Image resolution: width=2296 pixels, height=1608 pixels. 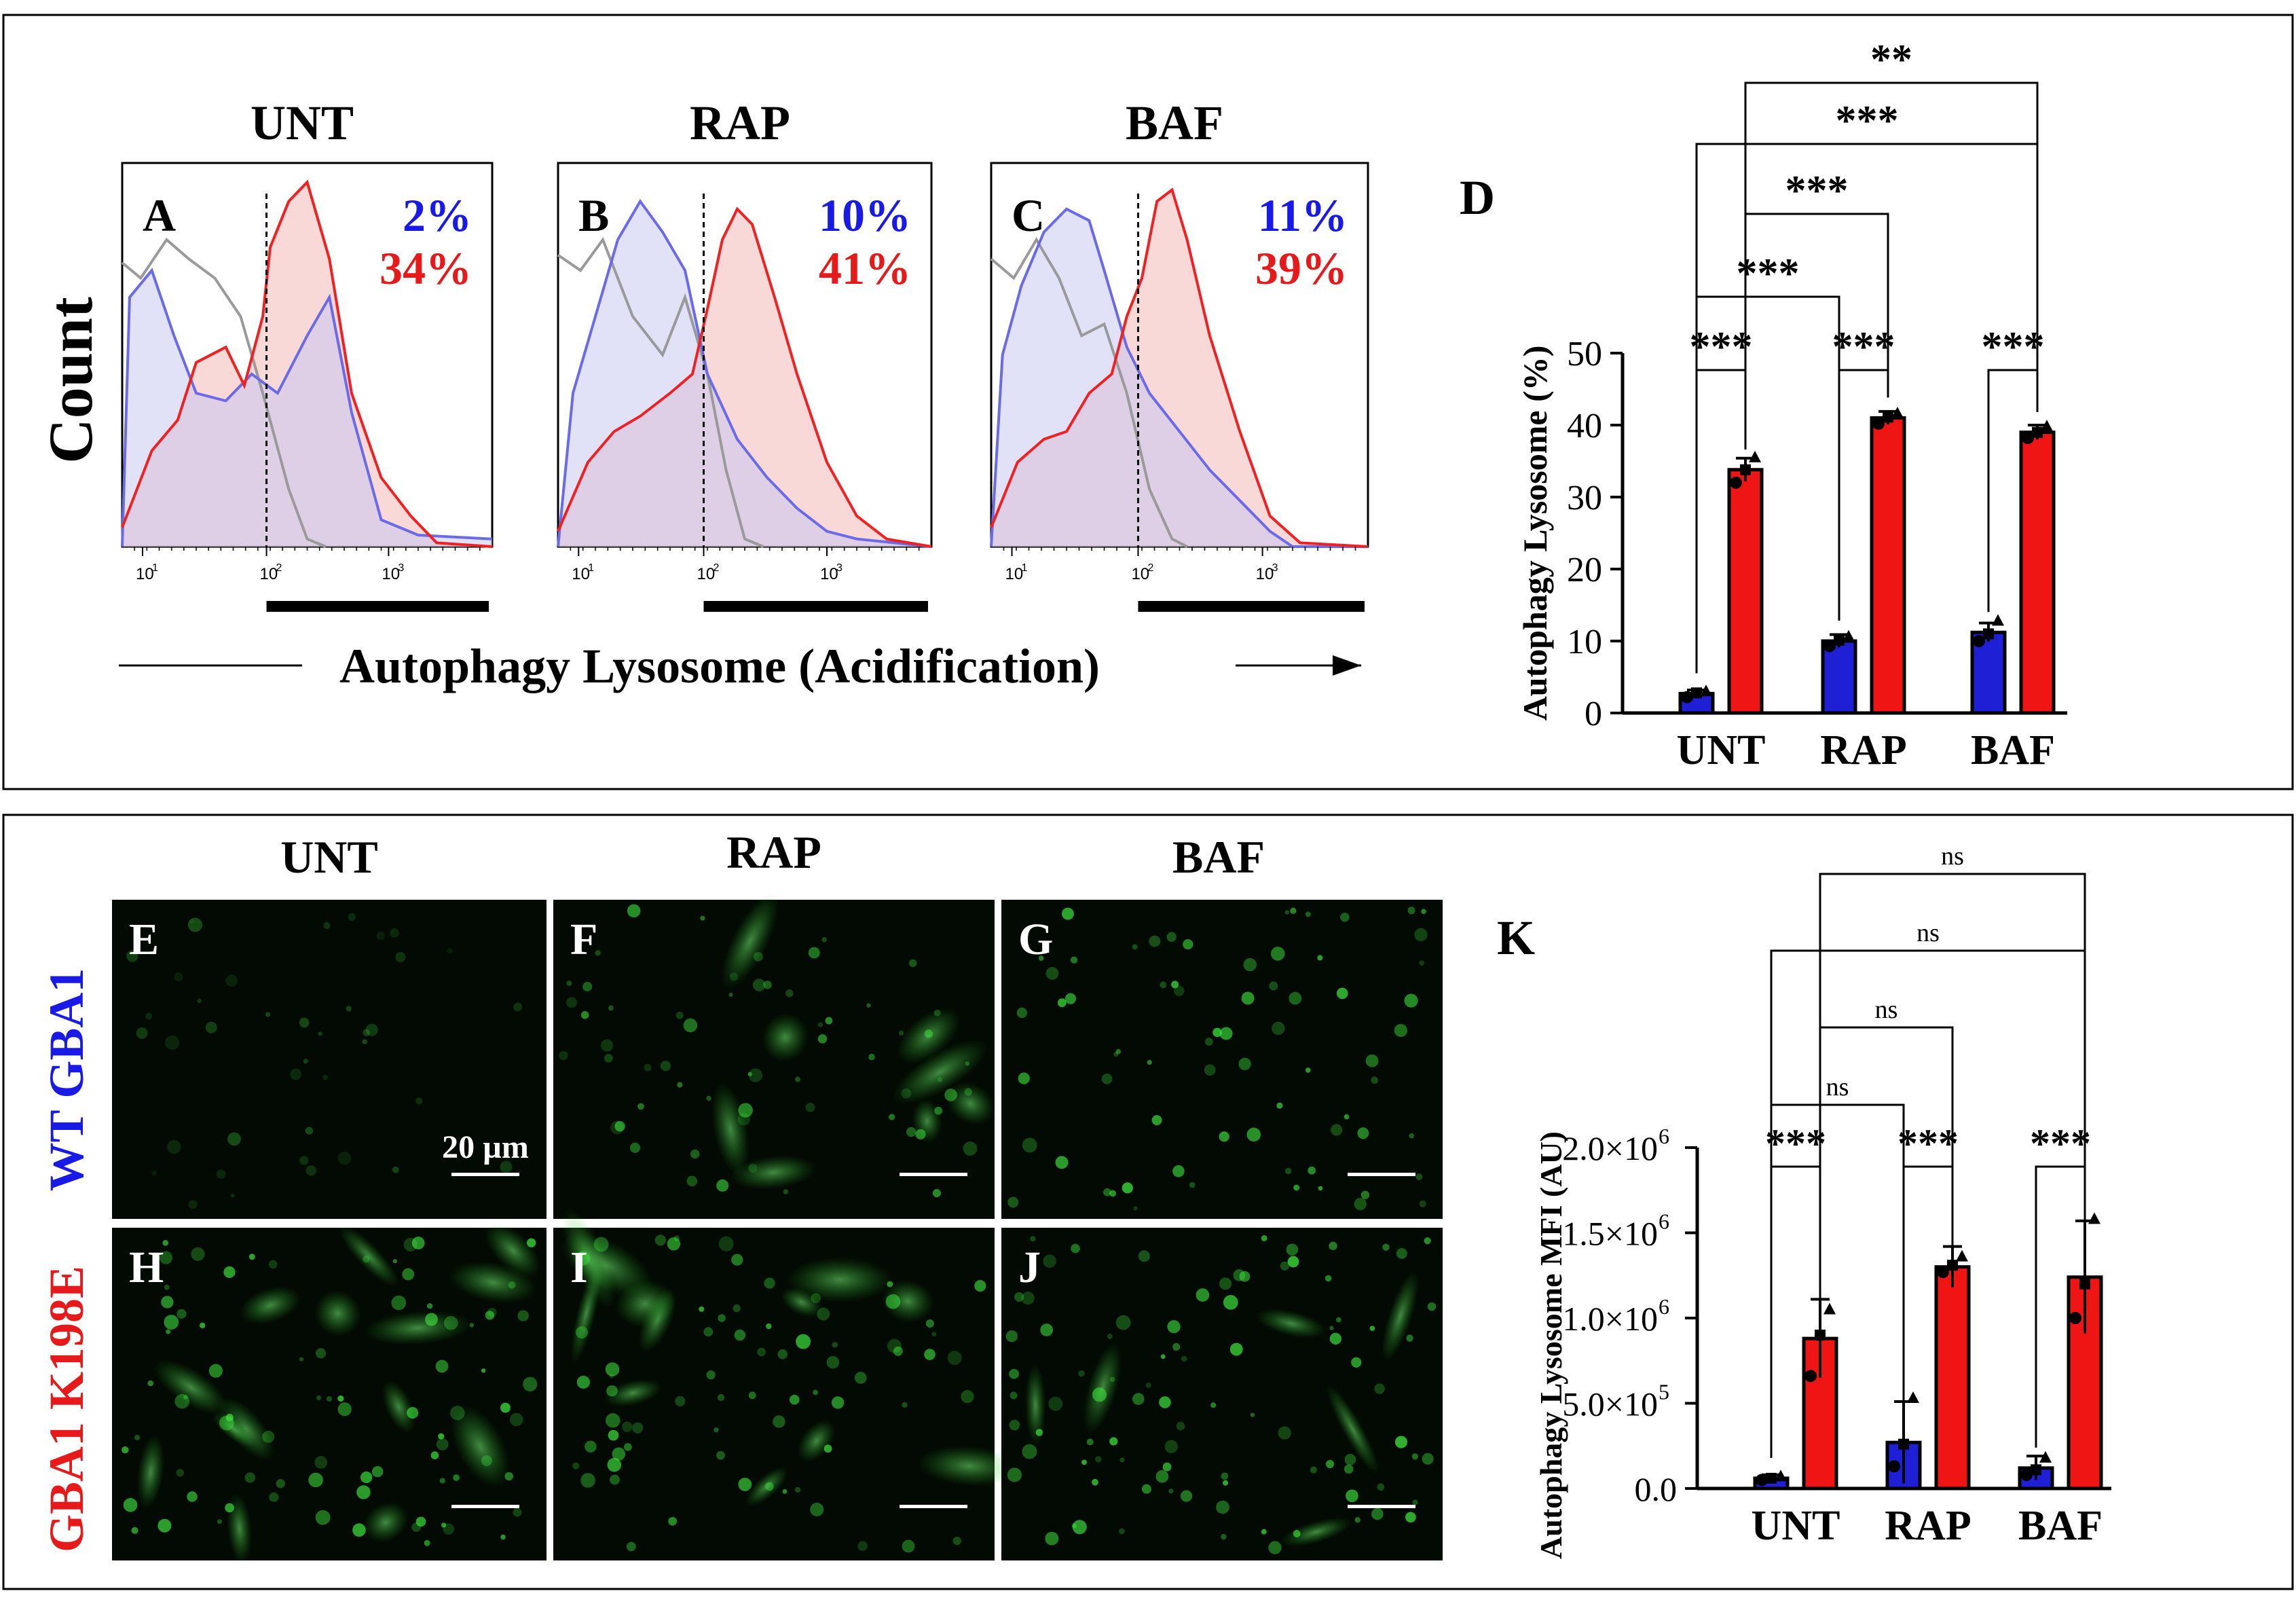 What do you see at coordinates (1837, 1087) in the screenshot?
I see `significance-label: ns` at bounding box center [1837, 1087].